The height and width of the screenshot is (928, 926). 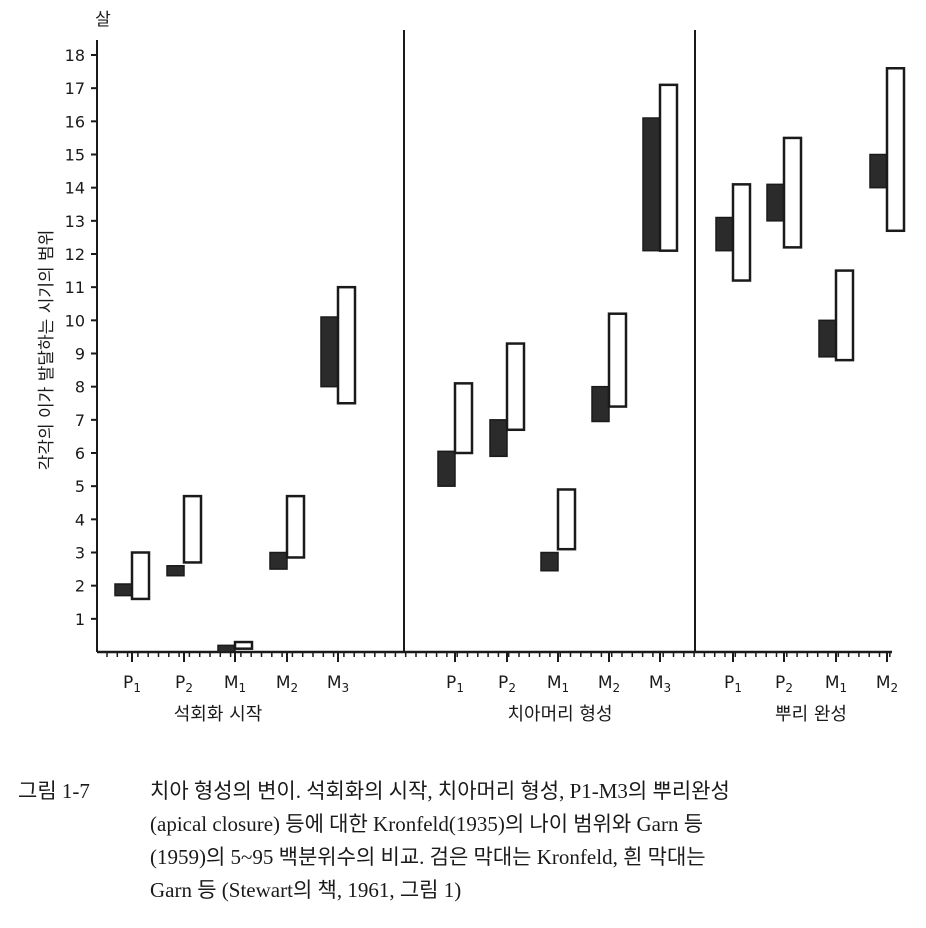 What do you see at coordinates (103, 20) in the screenshot?
I see `y-unit-label: 살` at bounding box center [103, 20].